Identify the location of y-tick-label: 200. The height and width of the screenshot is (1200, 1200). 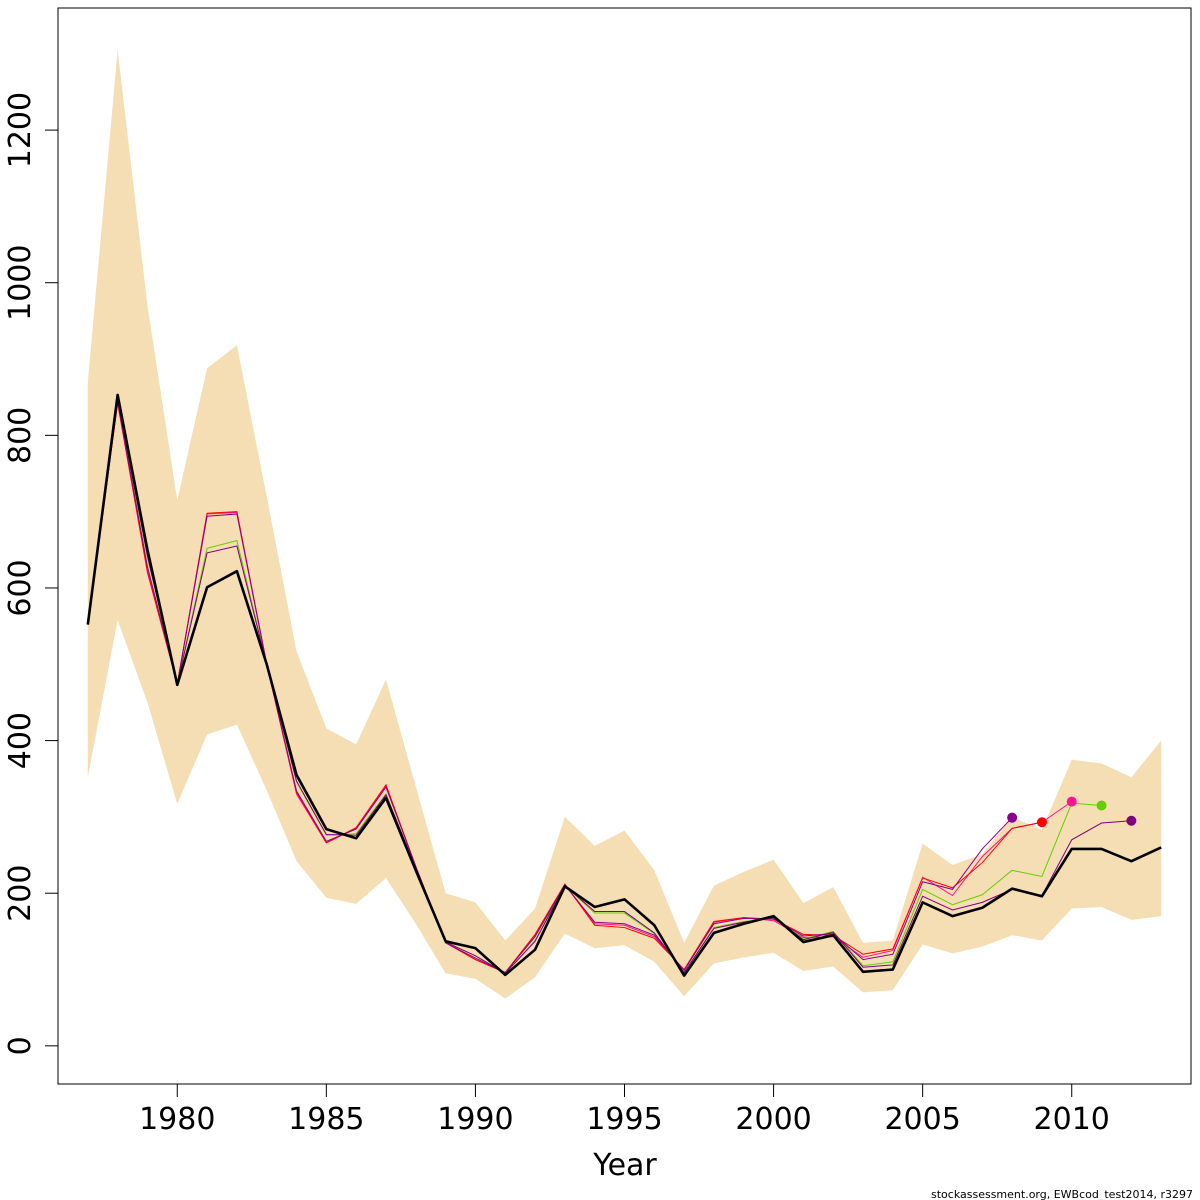
(20, 893).